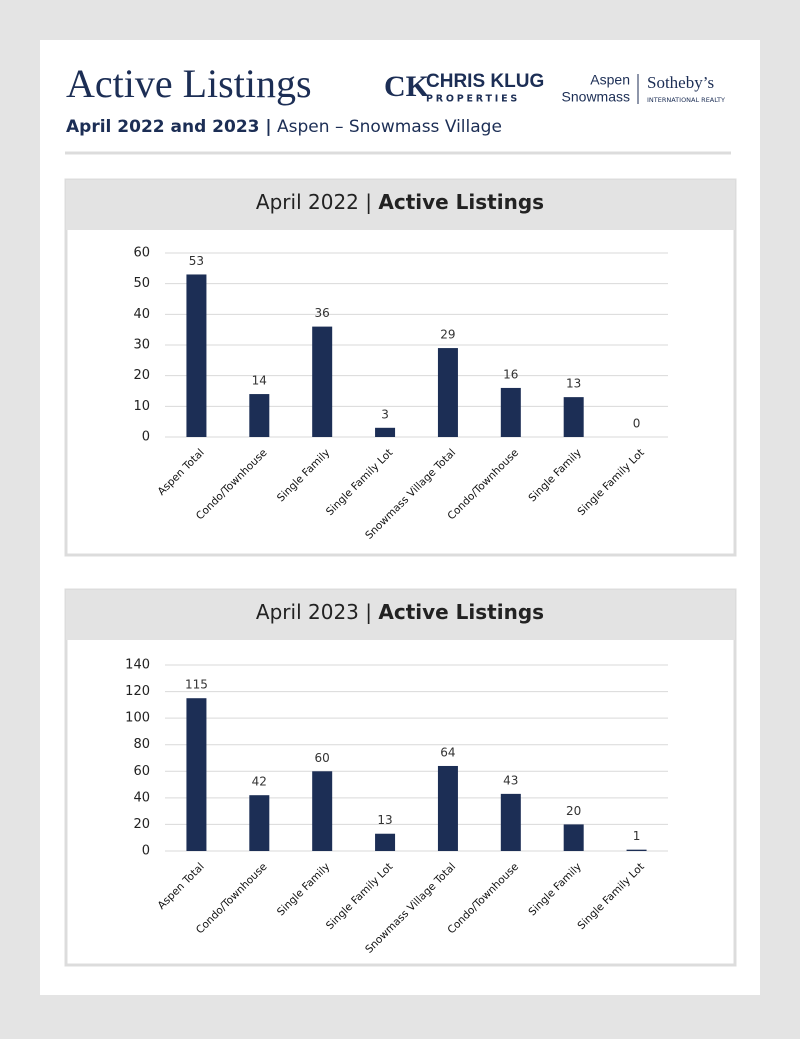  I want to click on chart-title: April 2022 | Active Listings, so click(400, 202).